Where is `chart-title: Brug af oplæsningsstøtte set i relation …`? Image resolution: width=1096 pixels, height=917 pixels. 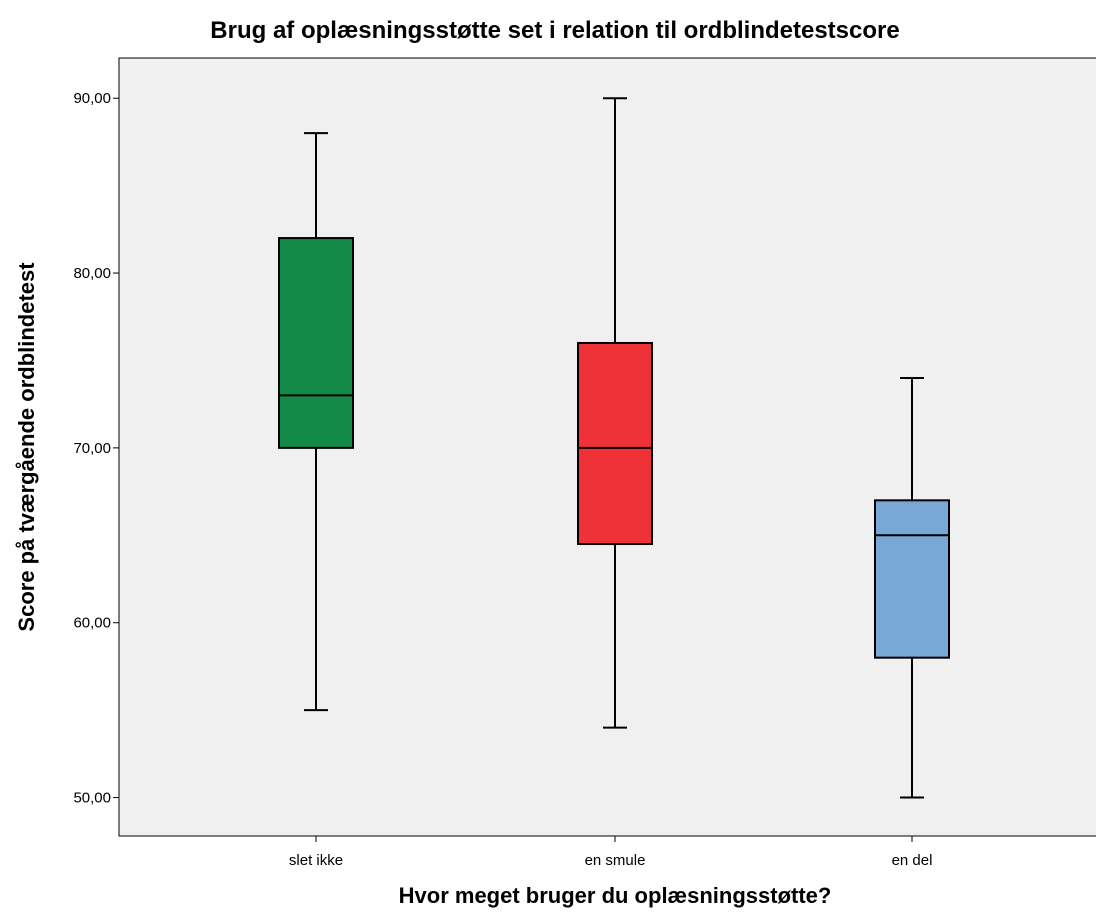 chart-title: Brug af oplæsningsstøtte set i relation … is located at coordinates (554, 30).